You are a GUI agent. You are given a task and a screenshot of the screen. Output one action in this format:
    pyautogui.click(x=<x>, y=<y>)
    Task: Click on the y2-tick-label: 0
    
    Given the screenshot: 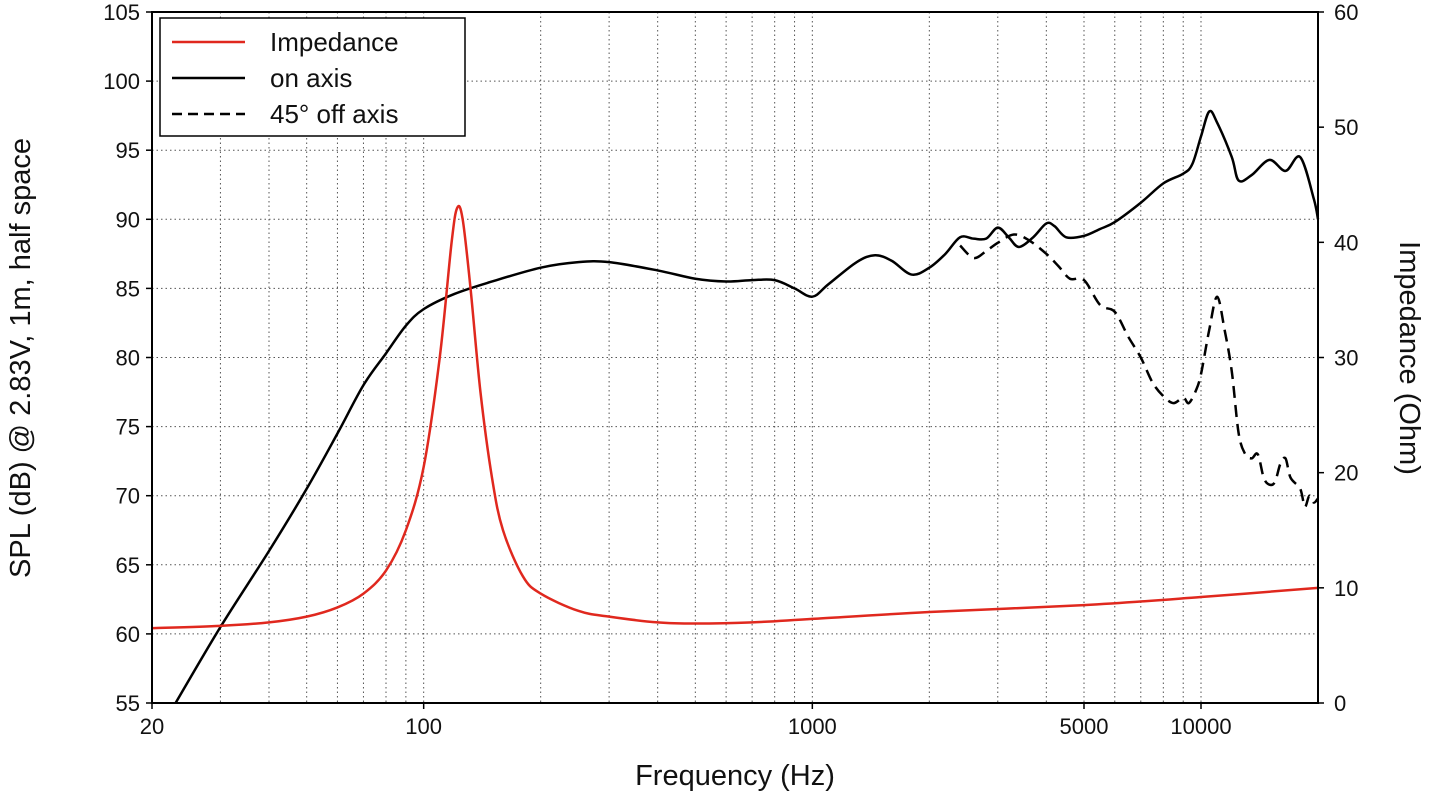 What is the action you would take?
    pyautogui.click(x=1340, y=703)
    